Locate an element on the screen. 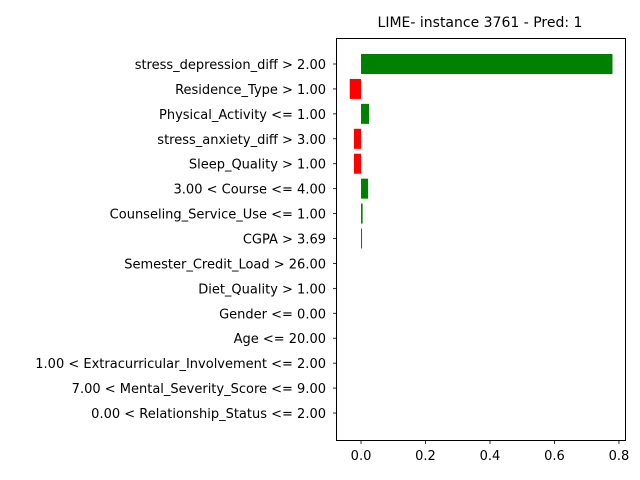 Image resolution: width=640 pixels, height=480 pixels. x-tick-label-3: 0.6 is located at coordinates (554, 456).